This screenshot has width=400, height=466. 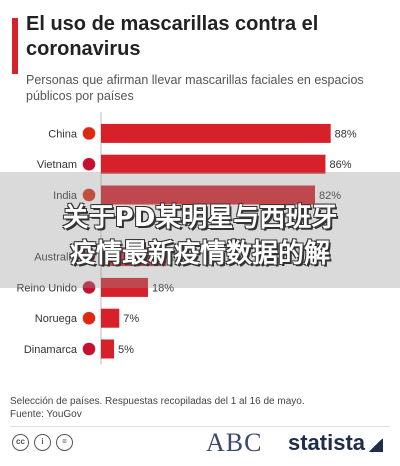 What do you see at coordinates (126, 350) in the screenshot?
I see `data-label: 5%` at bounding box center [126, 350].